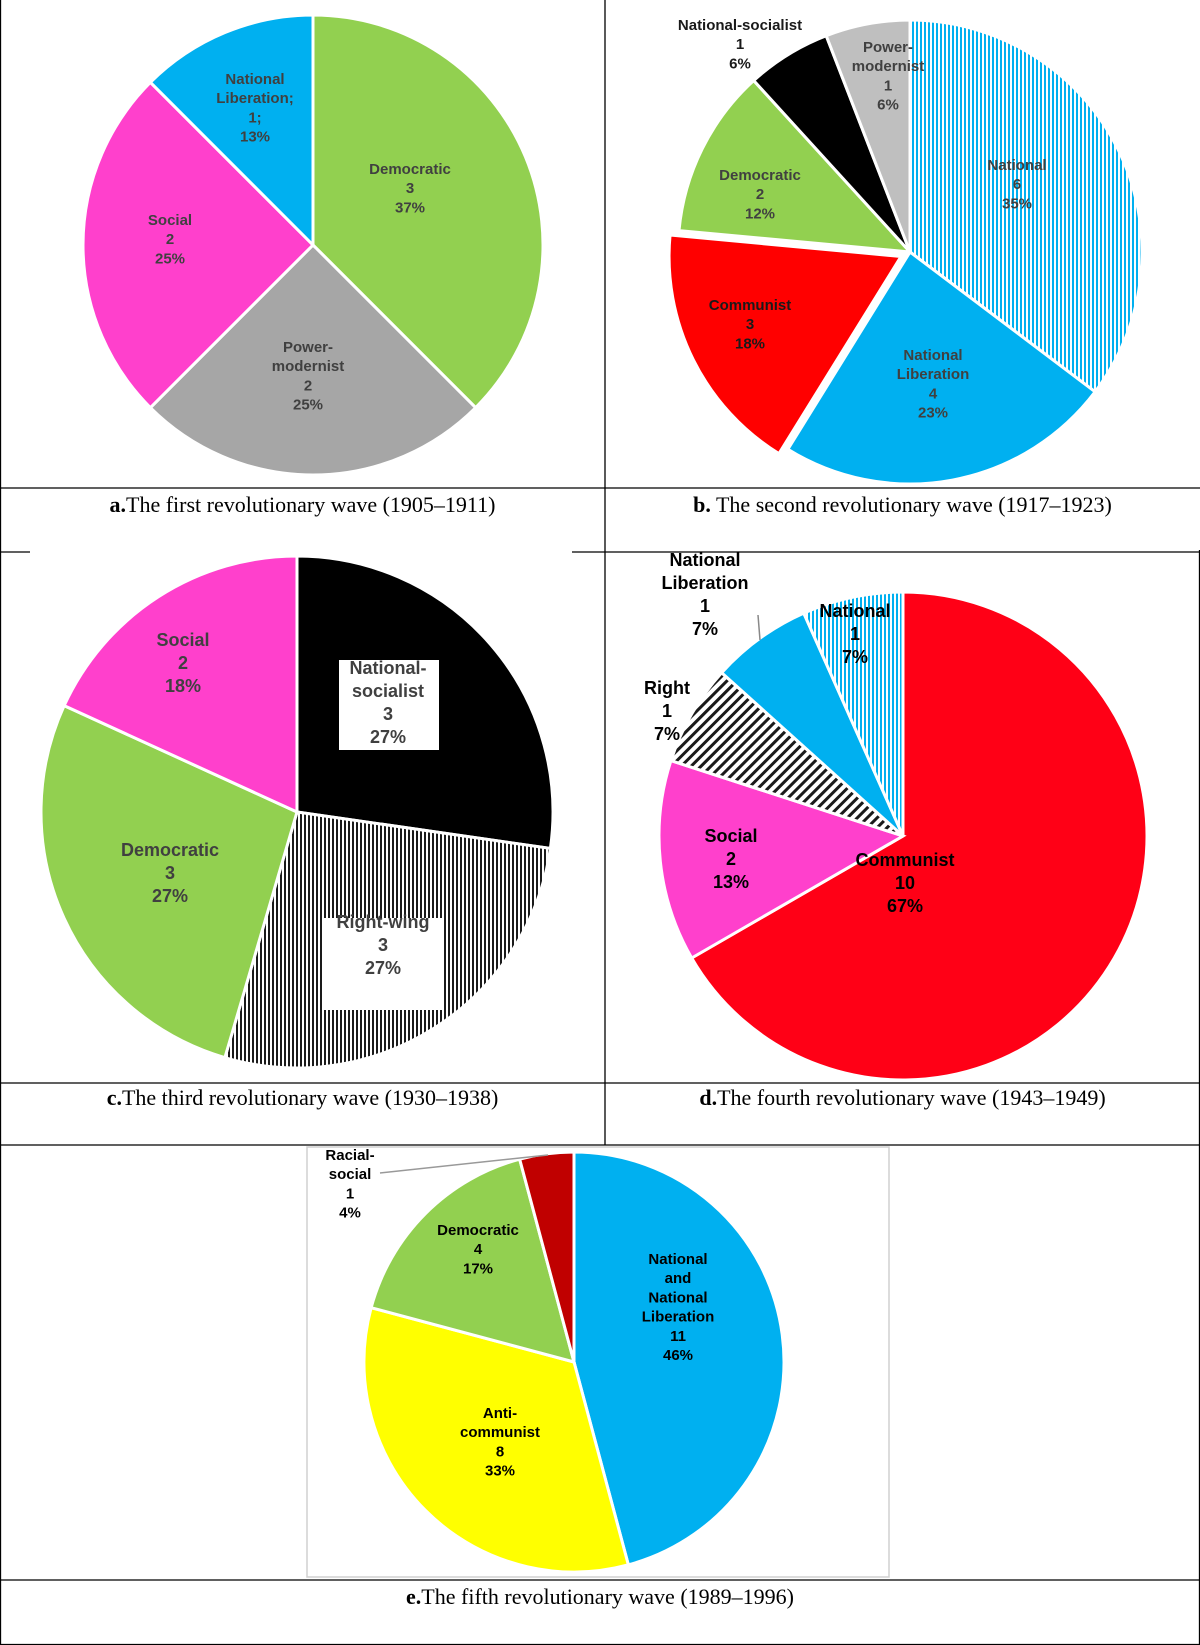 Image resolution: width=1200 pixels, height=1645 pixels. Describe the element at coordinates (607, 1596) in the screenshot. I see `caption-e-text: The fifth revolutionary wave (1989–1996)` at that location.